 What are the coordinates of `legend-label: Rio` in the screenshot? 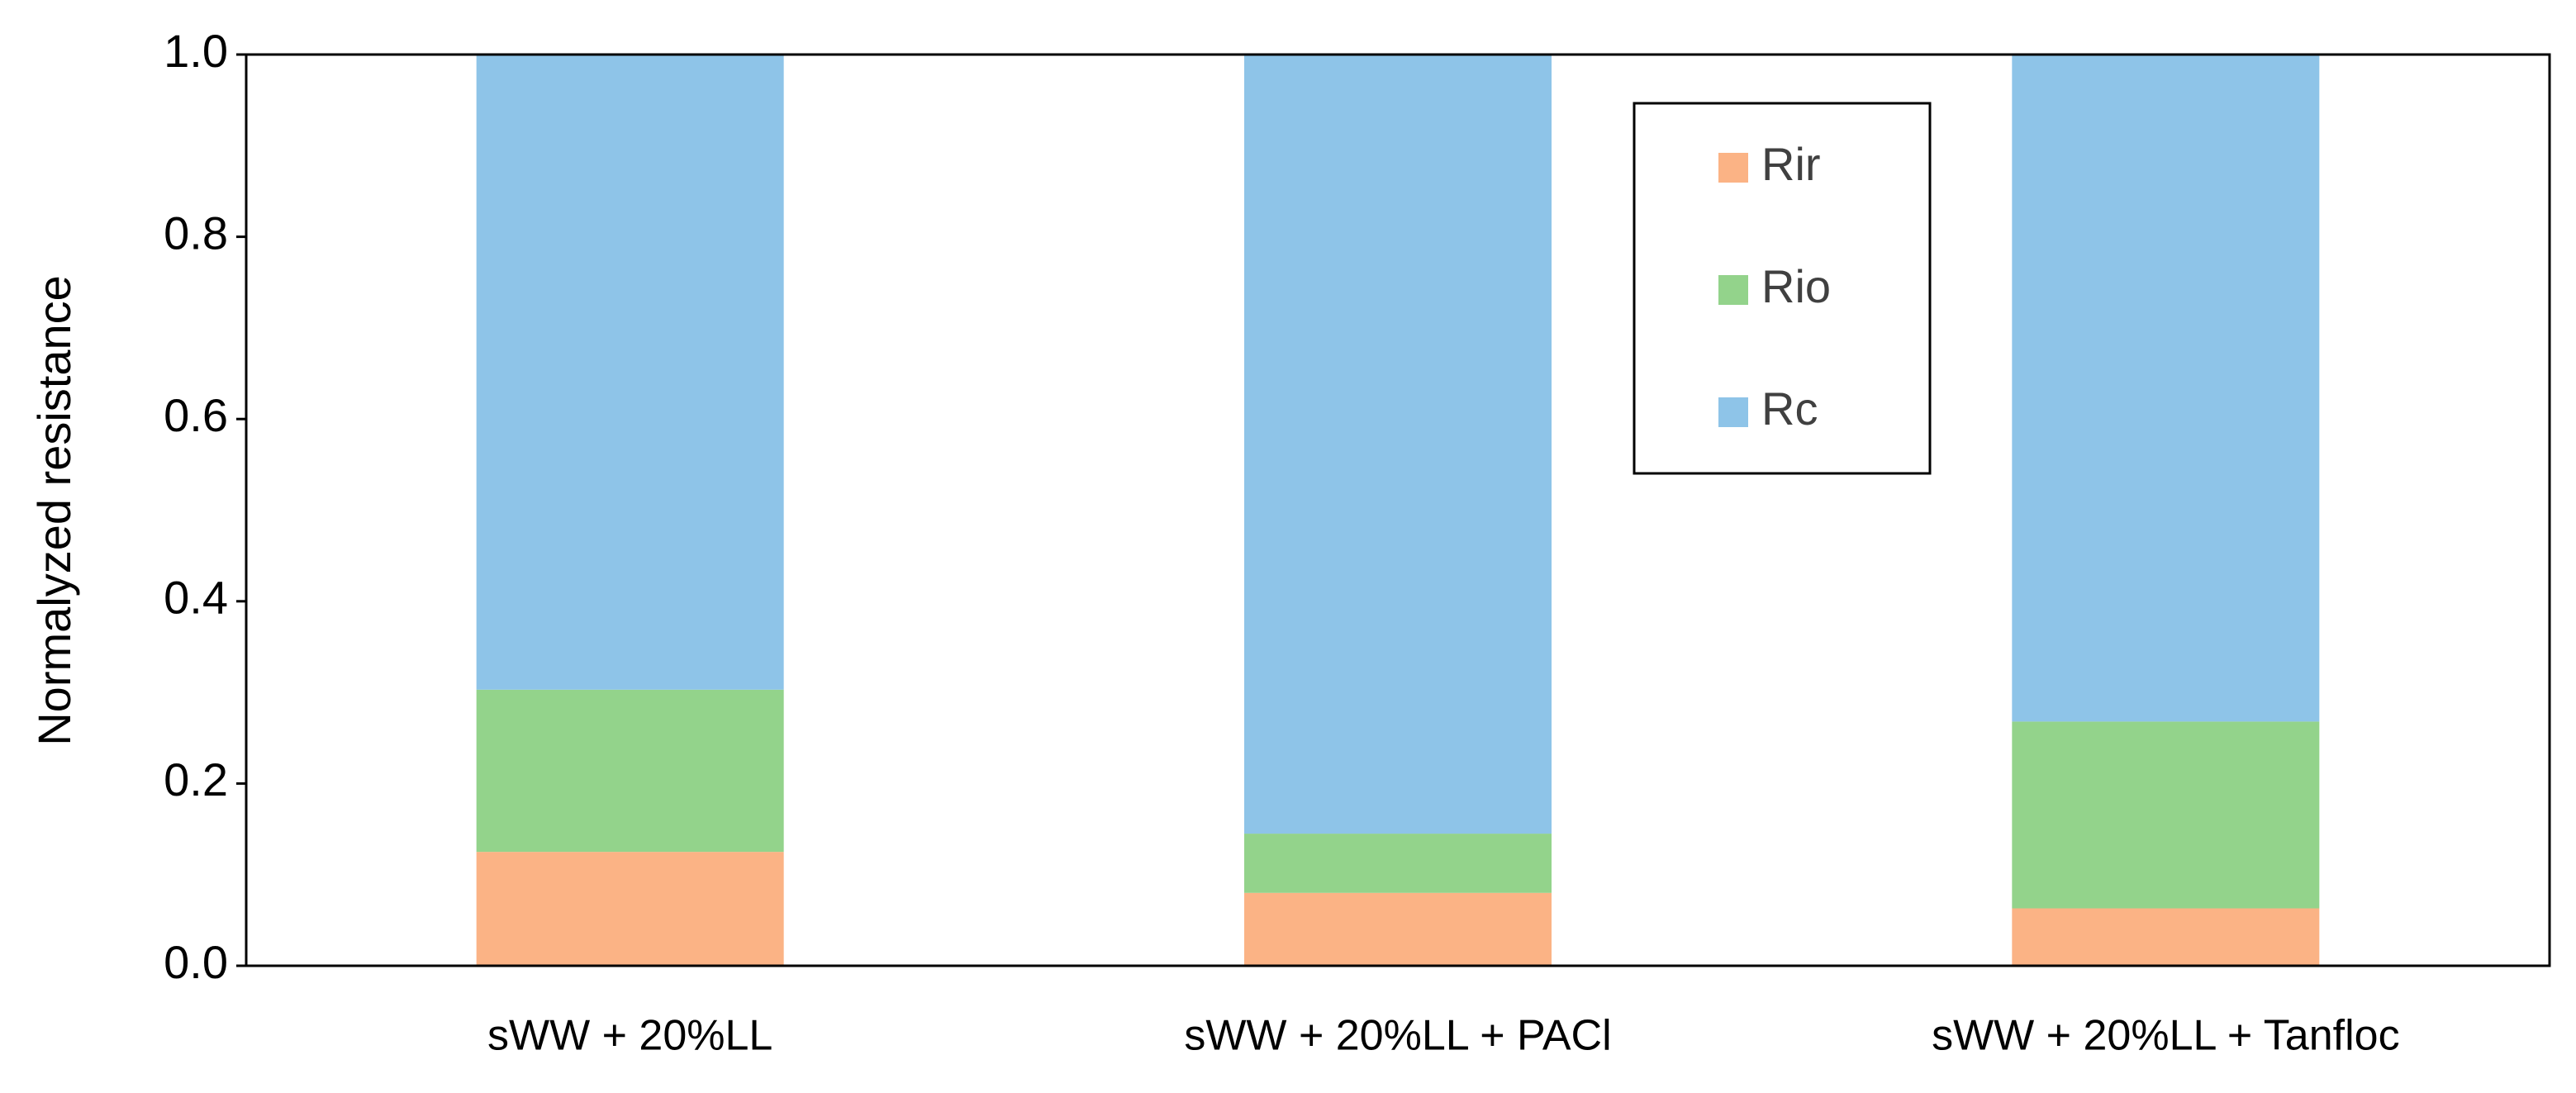 It's located at (1796, 286).